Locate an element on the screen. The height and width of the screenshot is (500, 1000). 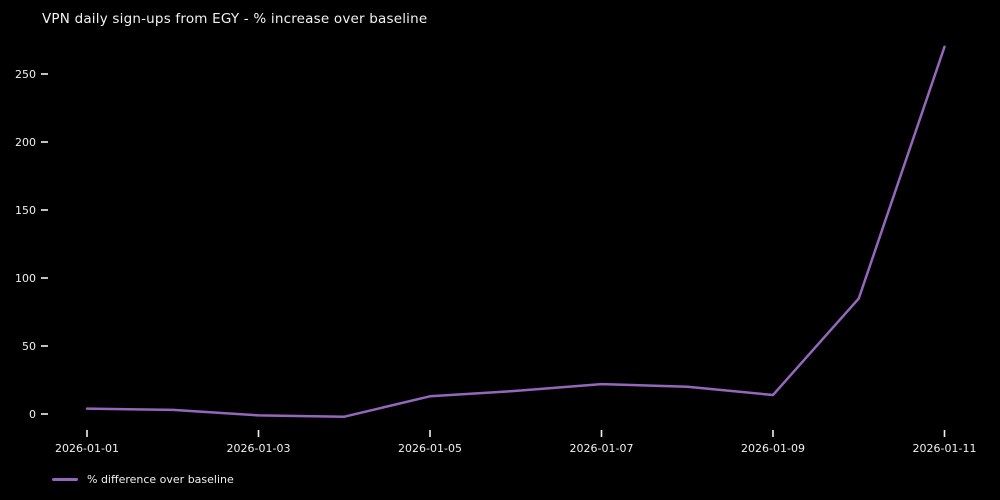
y-tick-label: 0 is located at coordinates (32, 414).